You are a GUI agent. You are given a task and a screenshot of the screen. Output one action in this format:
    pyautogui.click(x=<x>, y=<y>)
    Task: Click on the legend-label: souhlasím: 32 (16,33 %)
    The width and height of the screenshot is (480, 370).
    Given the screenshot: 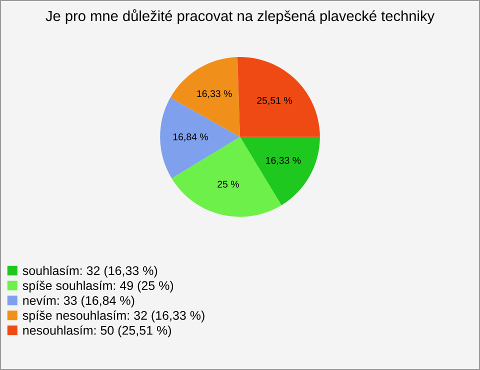 What is the action you would take?
    pyautogui.click(x=90, y=272)
    